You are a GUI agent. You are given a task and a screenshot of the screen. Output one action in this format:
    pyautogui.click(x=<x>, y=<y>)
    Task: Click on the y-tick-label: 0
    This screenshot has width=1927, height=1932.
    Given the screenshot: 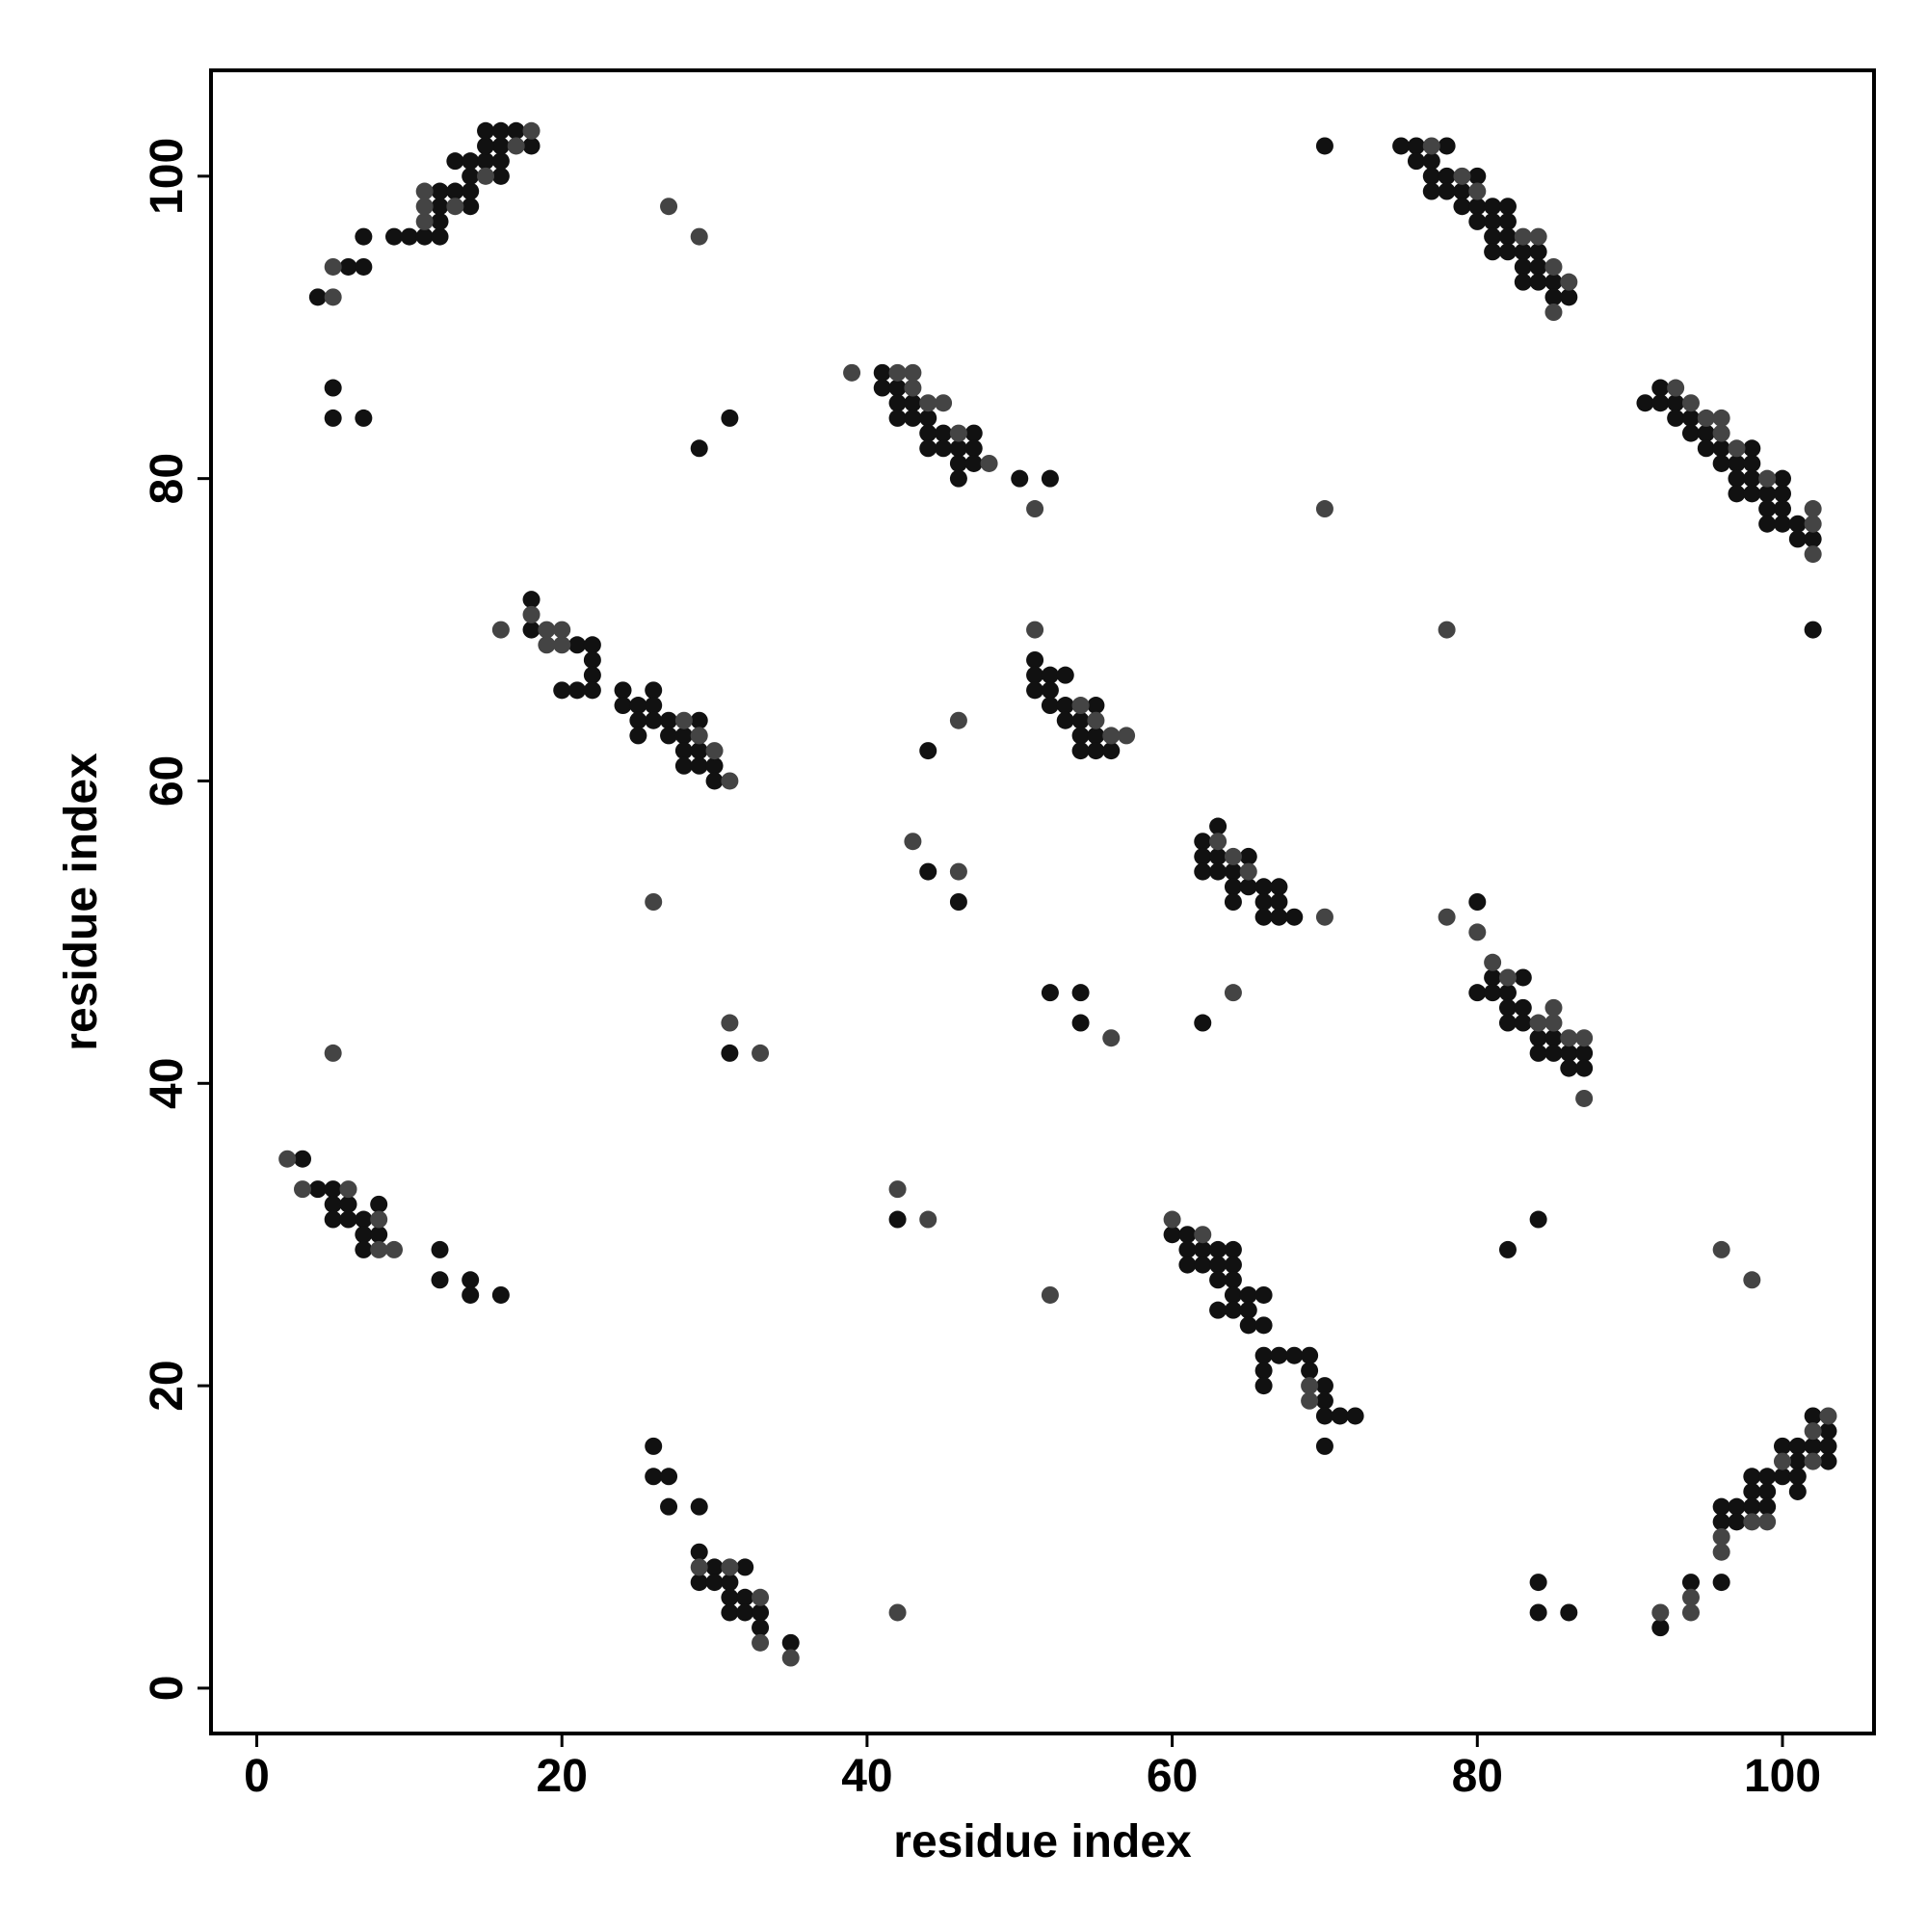 What is the action you would take?
    pyautogui.click(x=167, y=1689)
    